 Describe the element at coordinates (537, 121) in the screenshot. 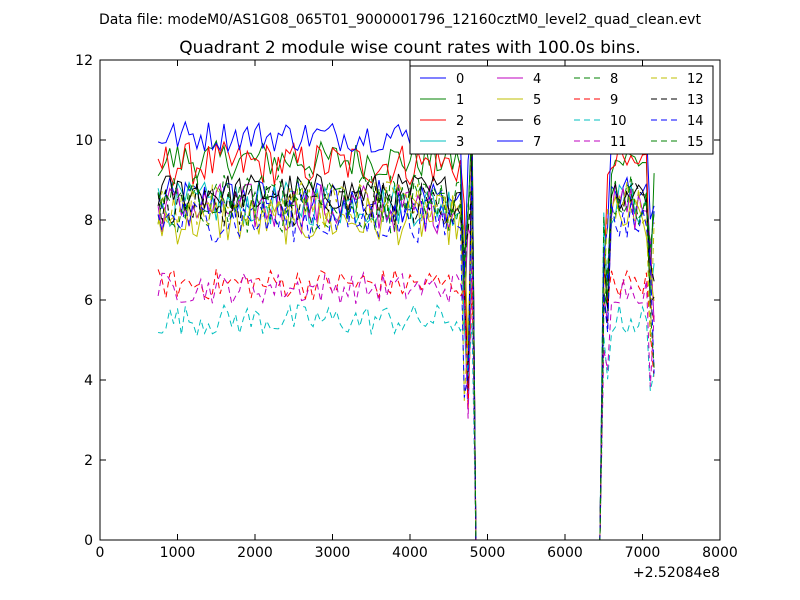

I see `legend-label-6: 6` at that location.